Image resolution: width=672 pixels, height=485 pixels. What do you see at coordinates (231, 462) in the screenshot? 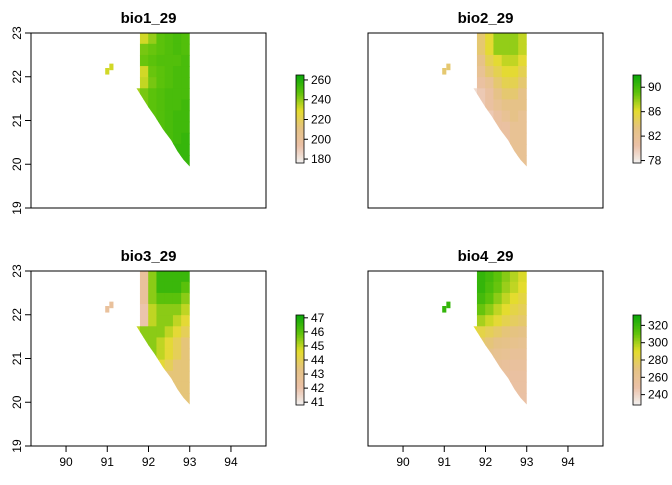
I see `x-tick-label: 94` at bounding box center [231, 462].